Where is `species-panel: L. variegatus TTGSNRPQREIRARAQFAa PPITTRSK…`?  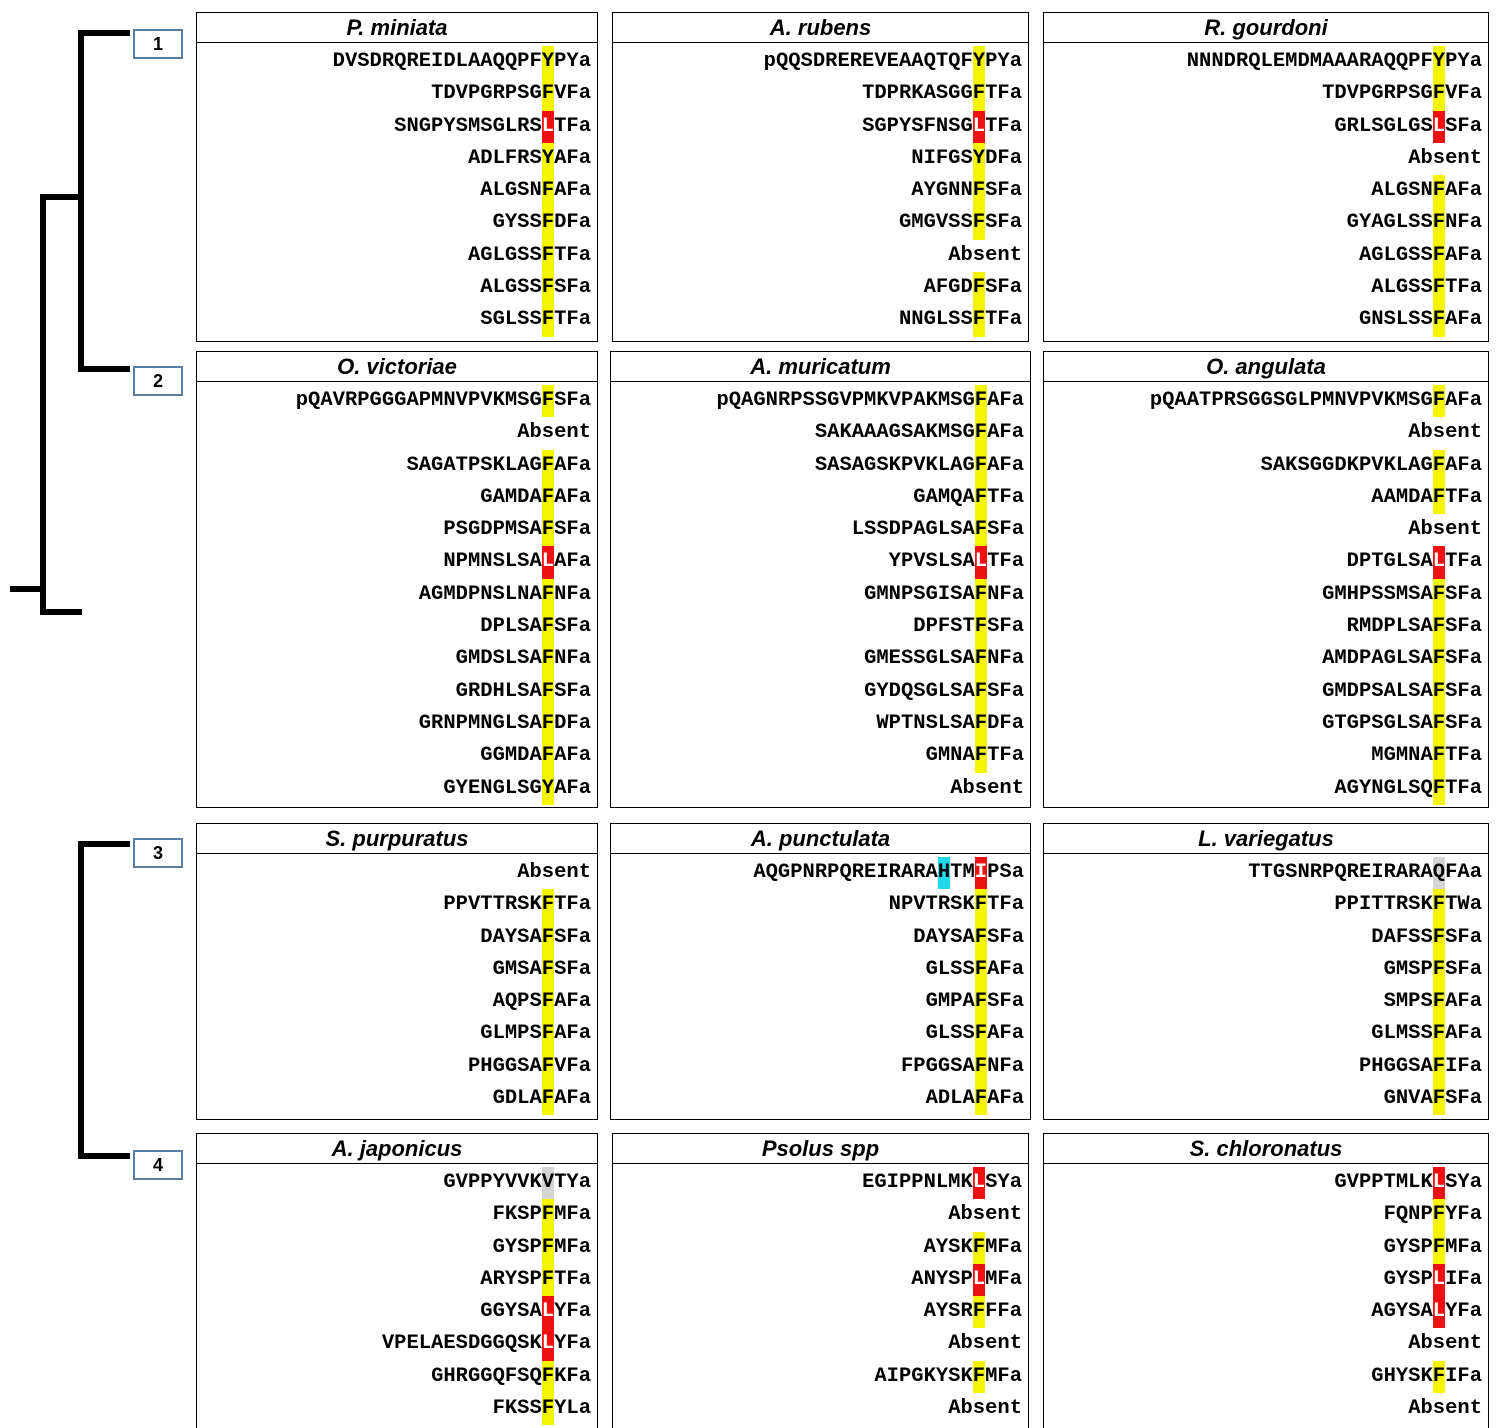 species-panel: L. variegatus TTGSNRPQREIRARAQFAa PPITTRSK… is located at coordinates (1266, 971).